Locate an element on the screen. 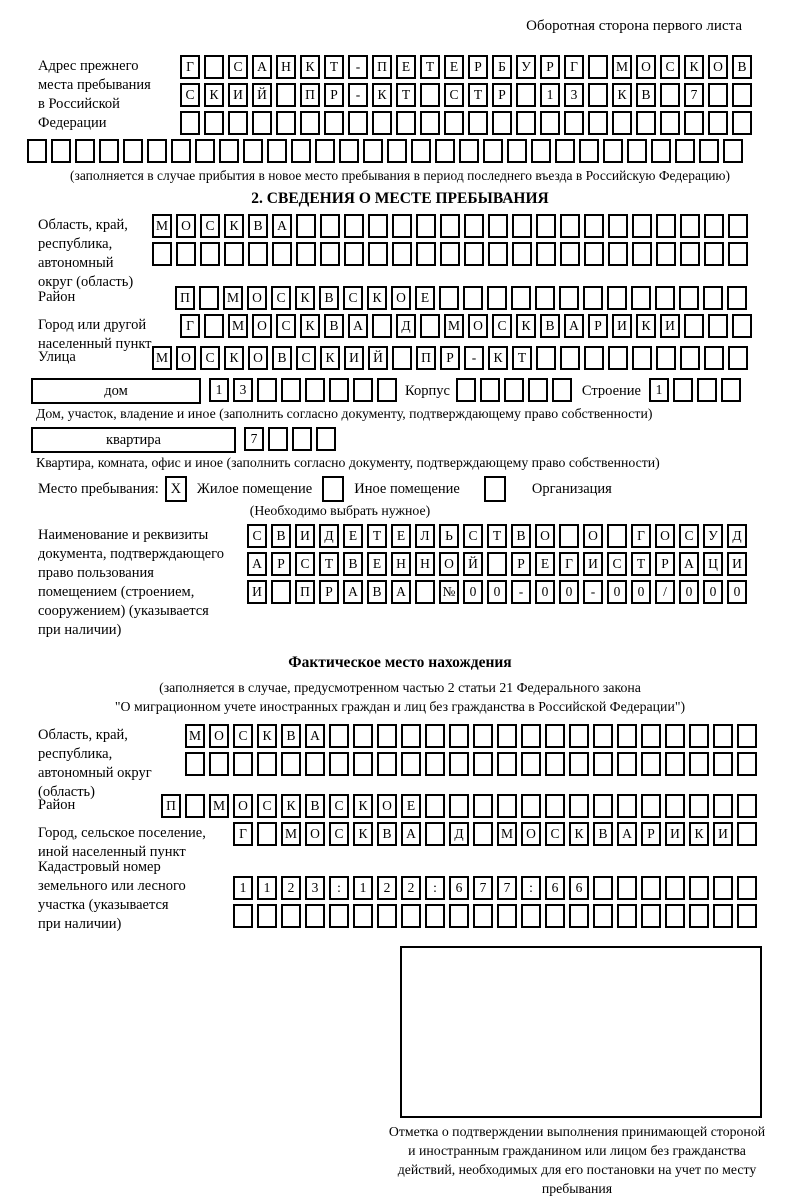  char-box: / is located at coordinates (665, 592).